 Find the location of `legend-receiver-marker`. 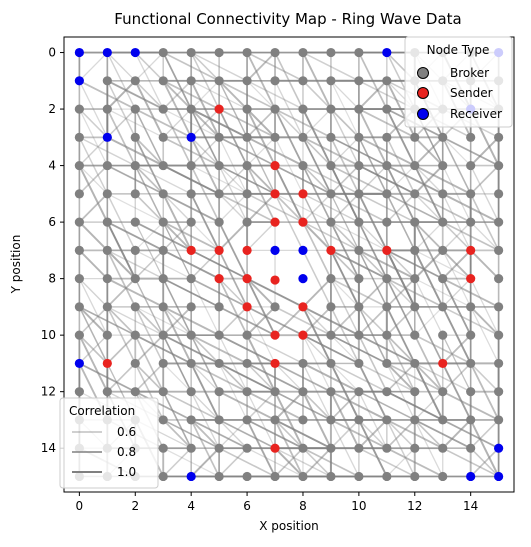

legend-receiver-marker is located at coordinates (423, 114).